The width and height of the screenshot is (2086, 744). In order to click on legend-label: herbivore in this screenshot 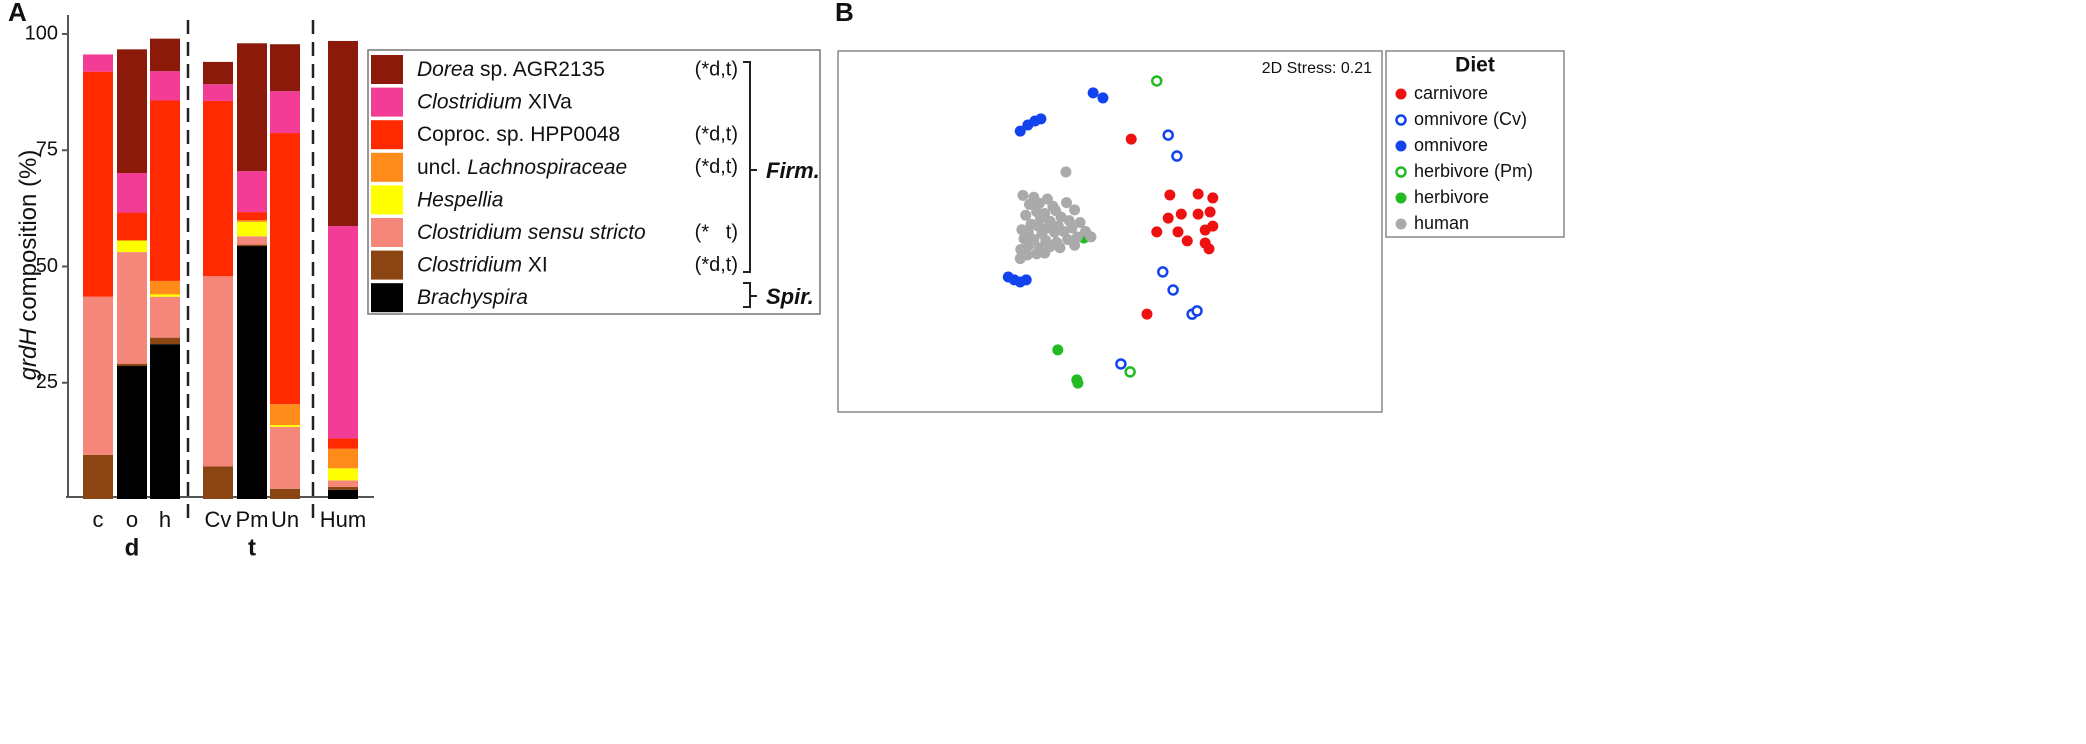, I will do `click(1451, 197)`.